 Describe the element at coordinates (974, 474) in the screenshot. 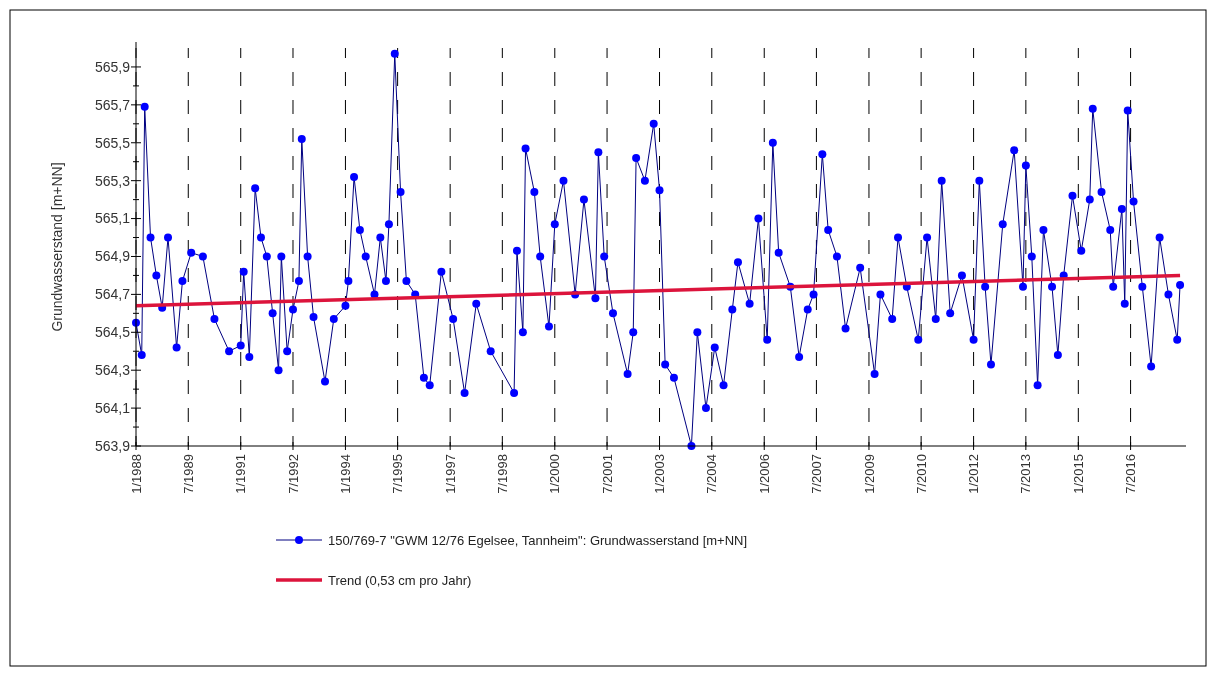

I see `x-tick-label: 1/2012` at that location.